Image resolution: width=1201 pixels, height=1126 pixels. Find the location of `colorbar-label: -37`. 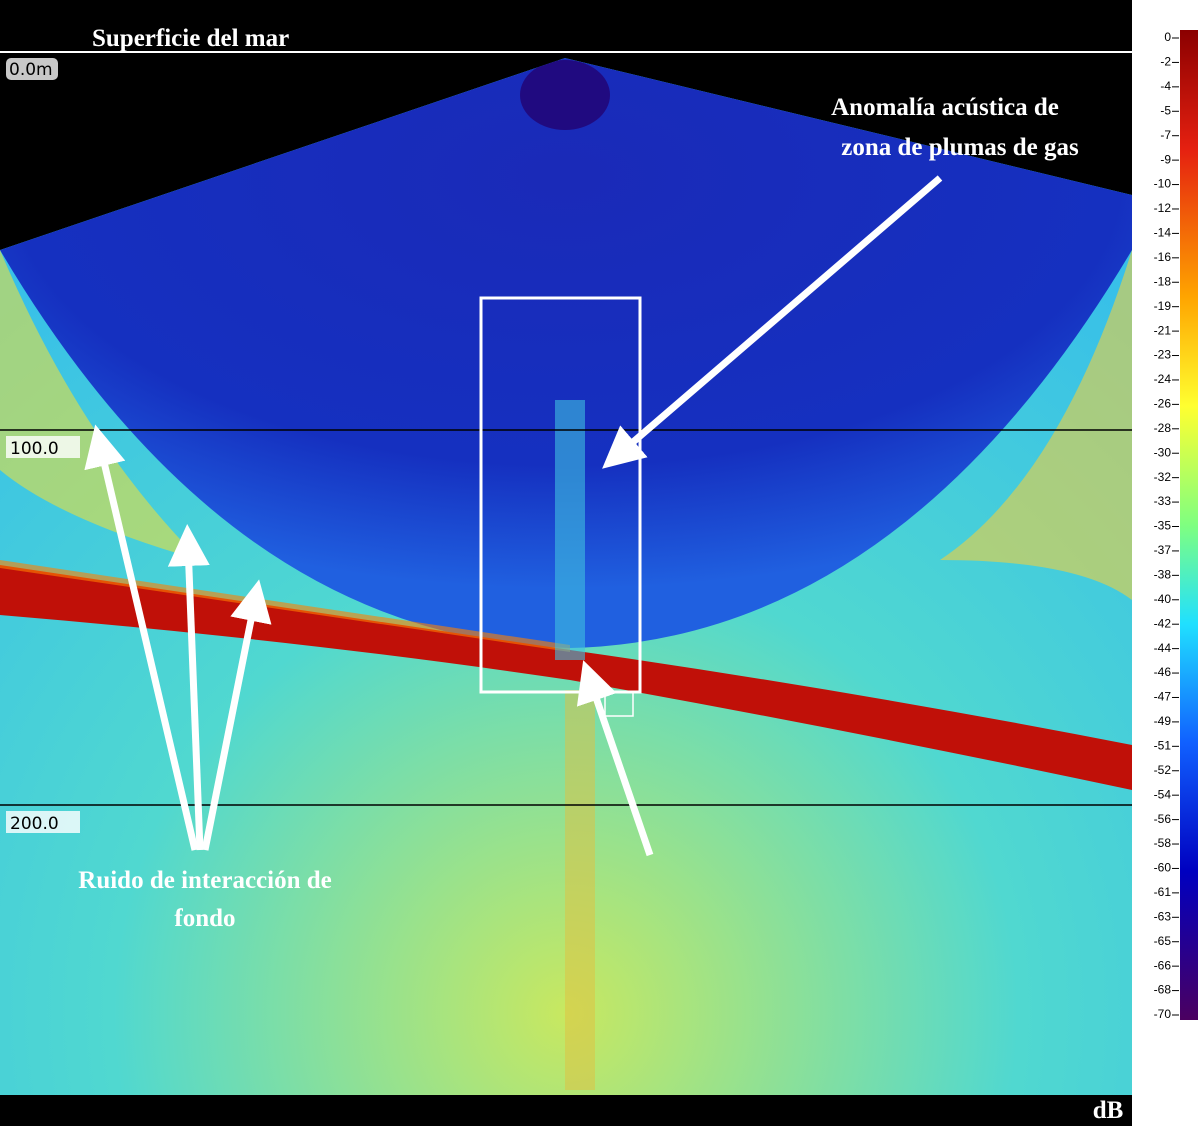

colorbar-label: -37 is located at coordinates (1163, 550).